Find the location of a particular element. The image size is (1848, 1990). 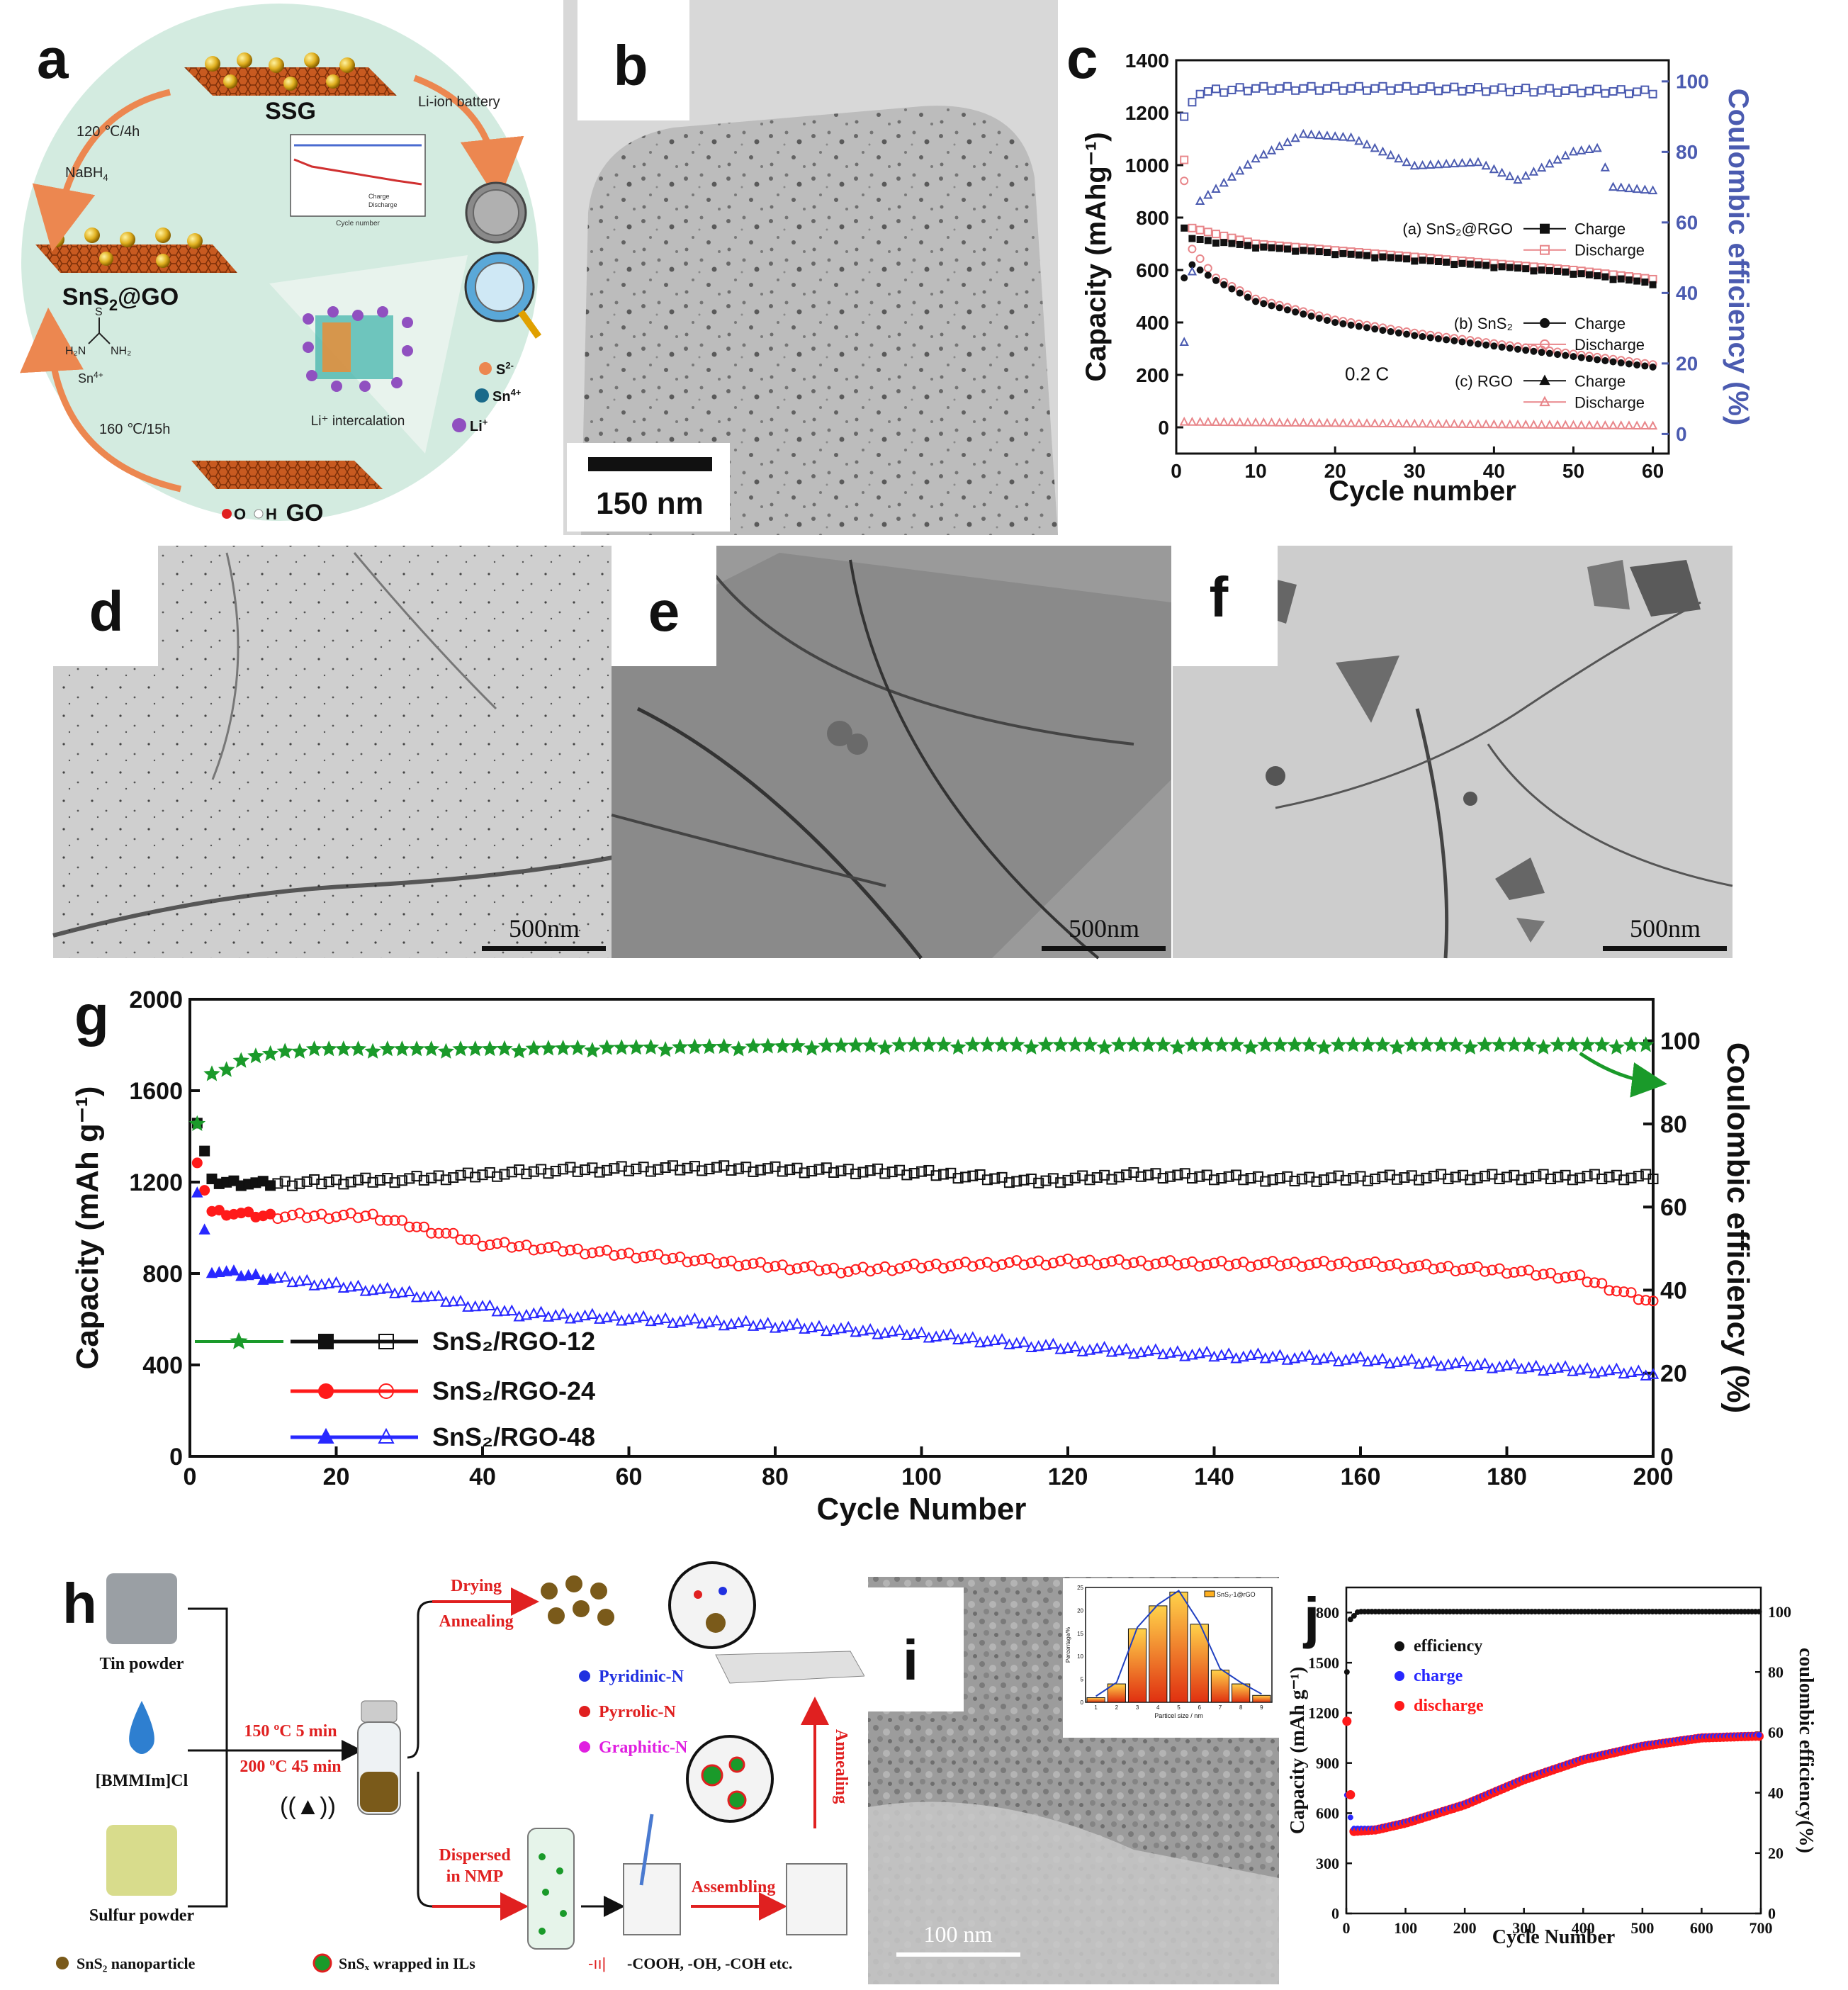

arrow-go-to-sns2go is located at coordinates (101, 400).